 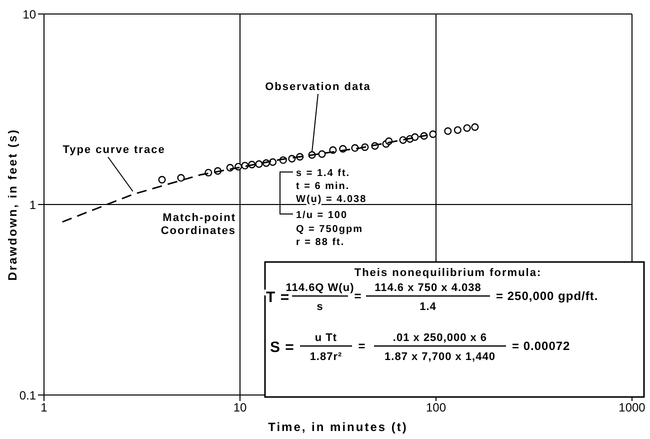 What do you see at coordinates (320, 307) in the screenshot?
I see `annotation: s` at bounding box center [320, 307].